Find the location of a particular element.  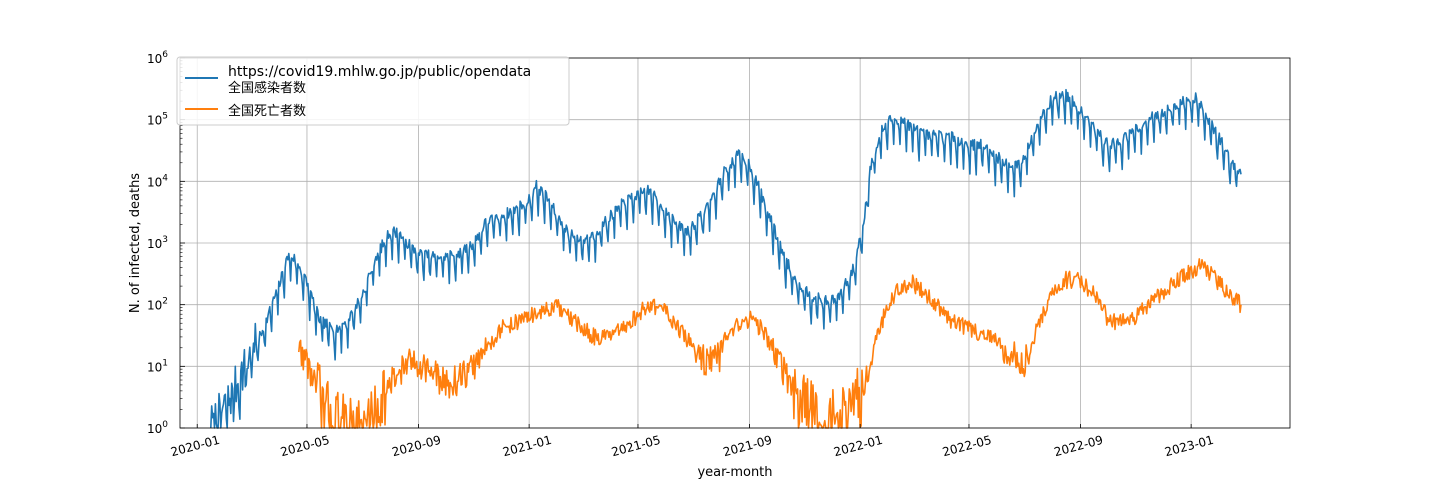

x-tick-label: 2021-09 is located at coordinates (747, 446).